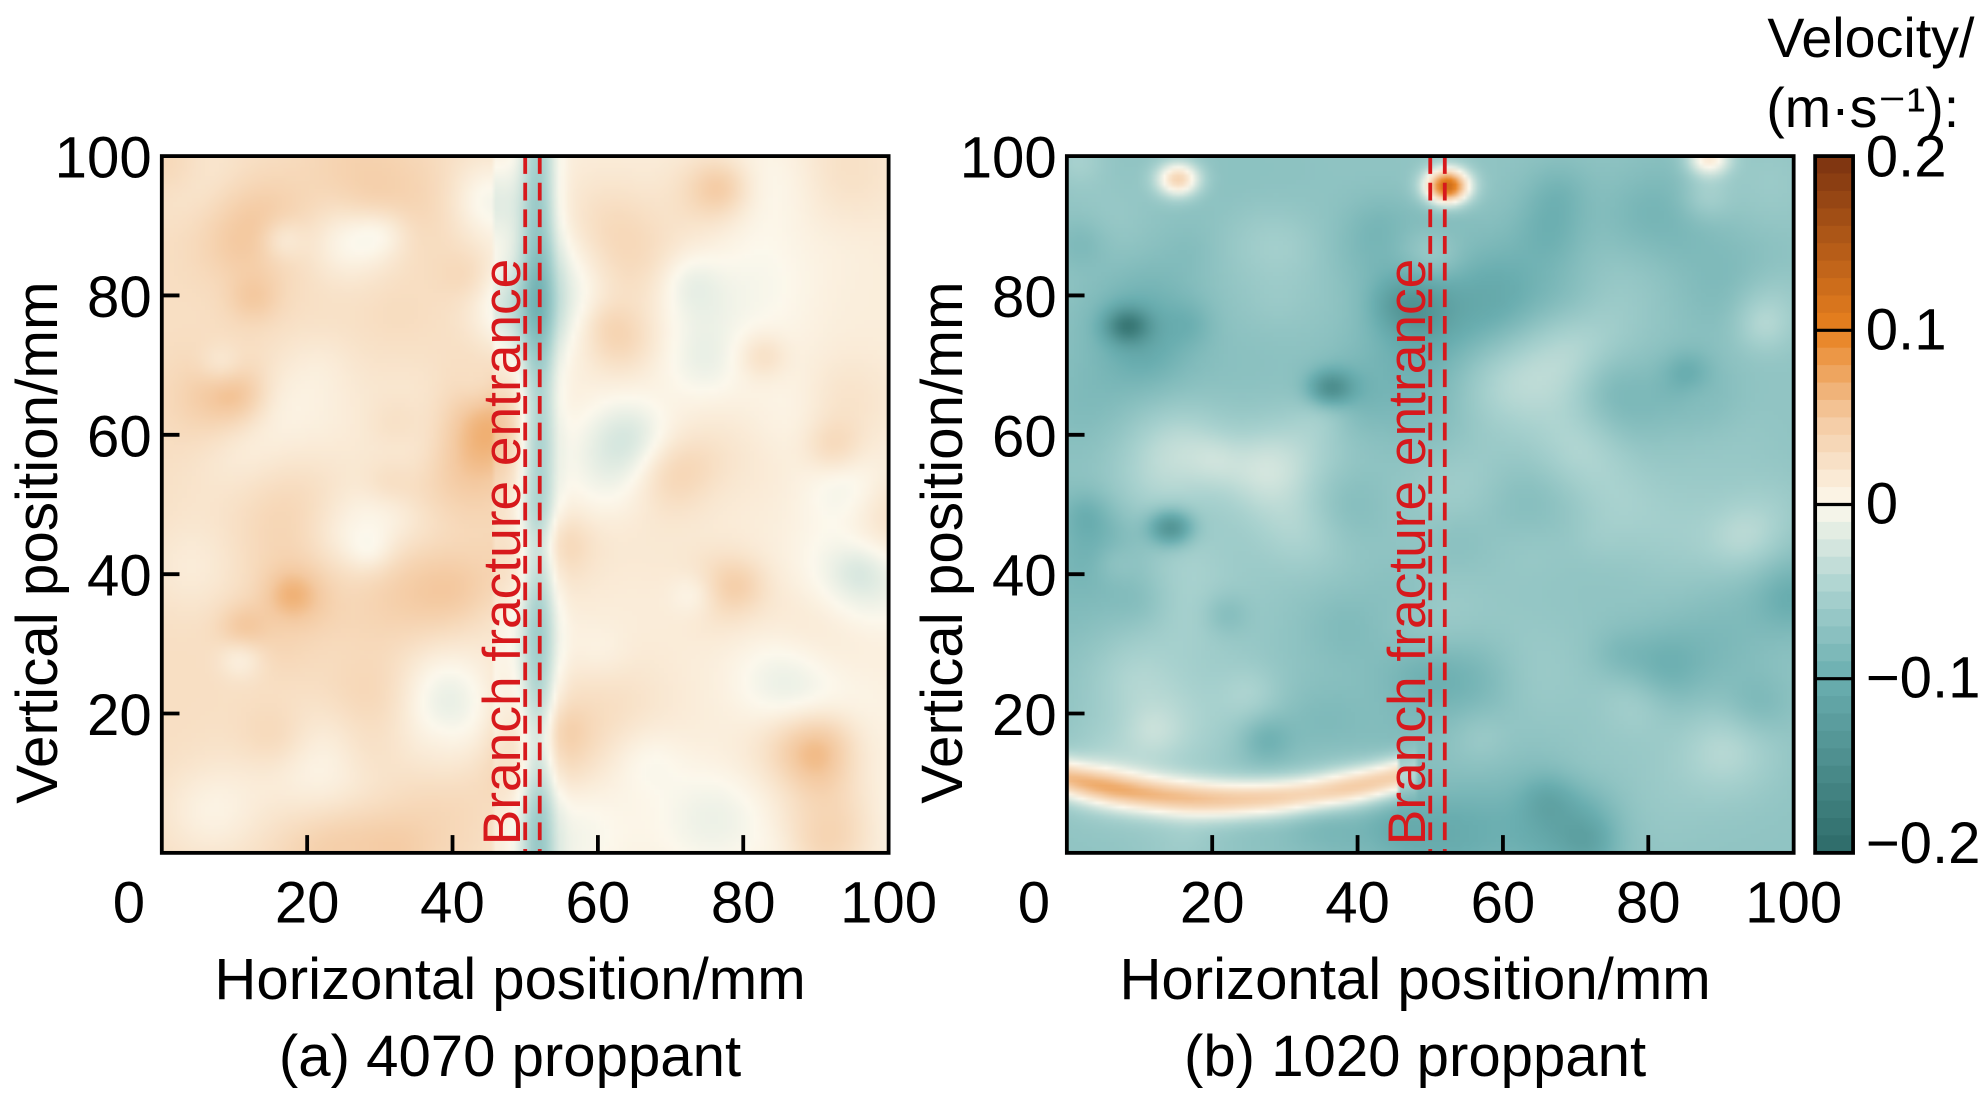 This screenshot has width=1982, height=1094. I want to click on panel-caption: (a) 4070 proppant, so click(510, 1056).